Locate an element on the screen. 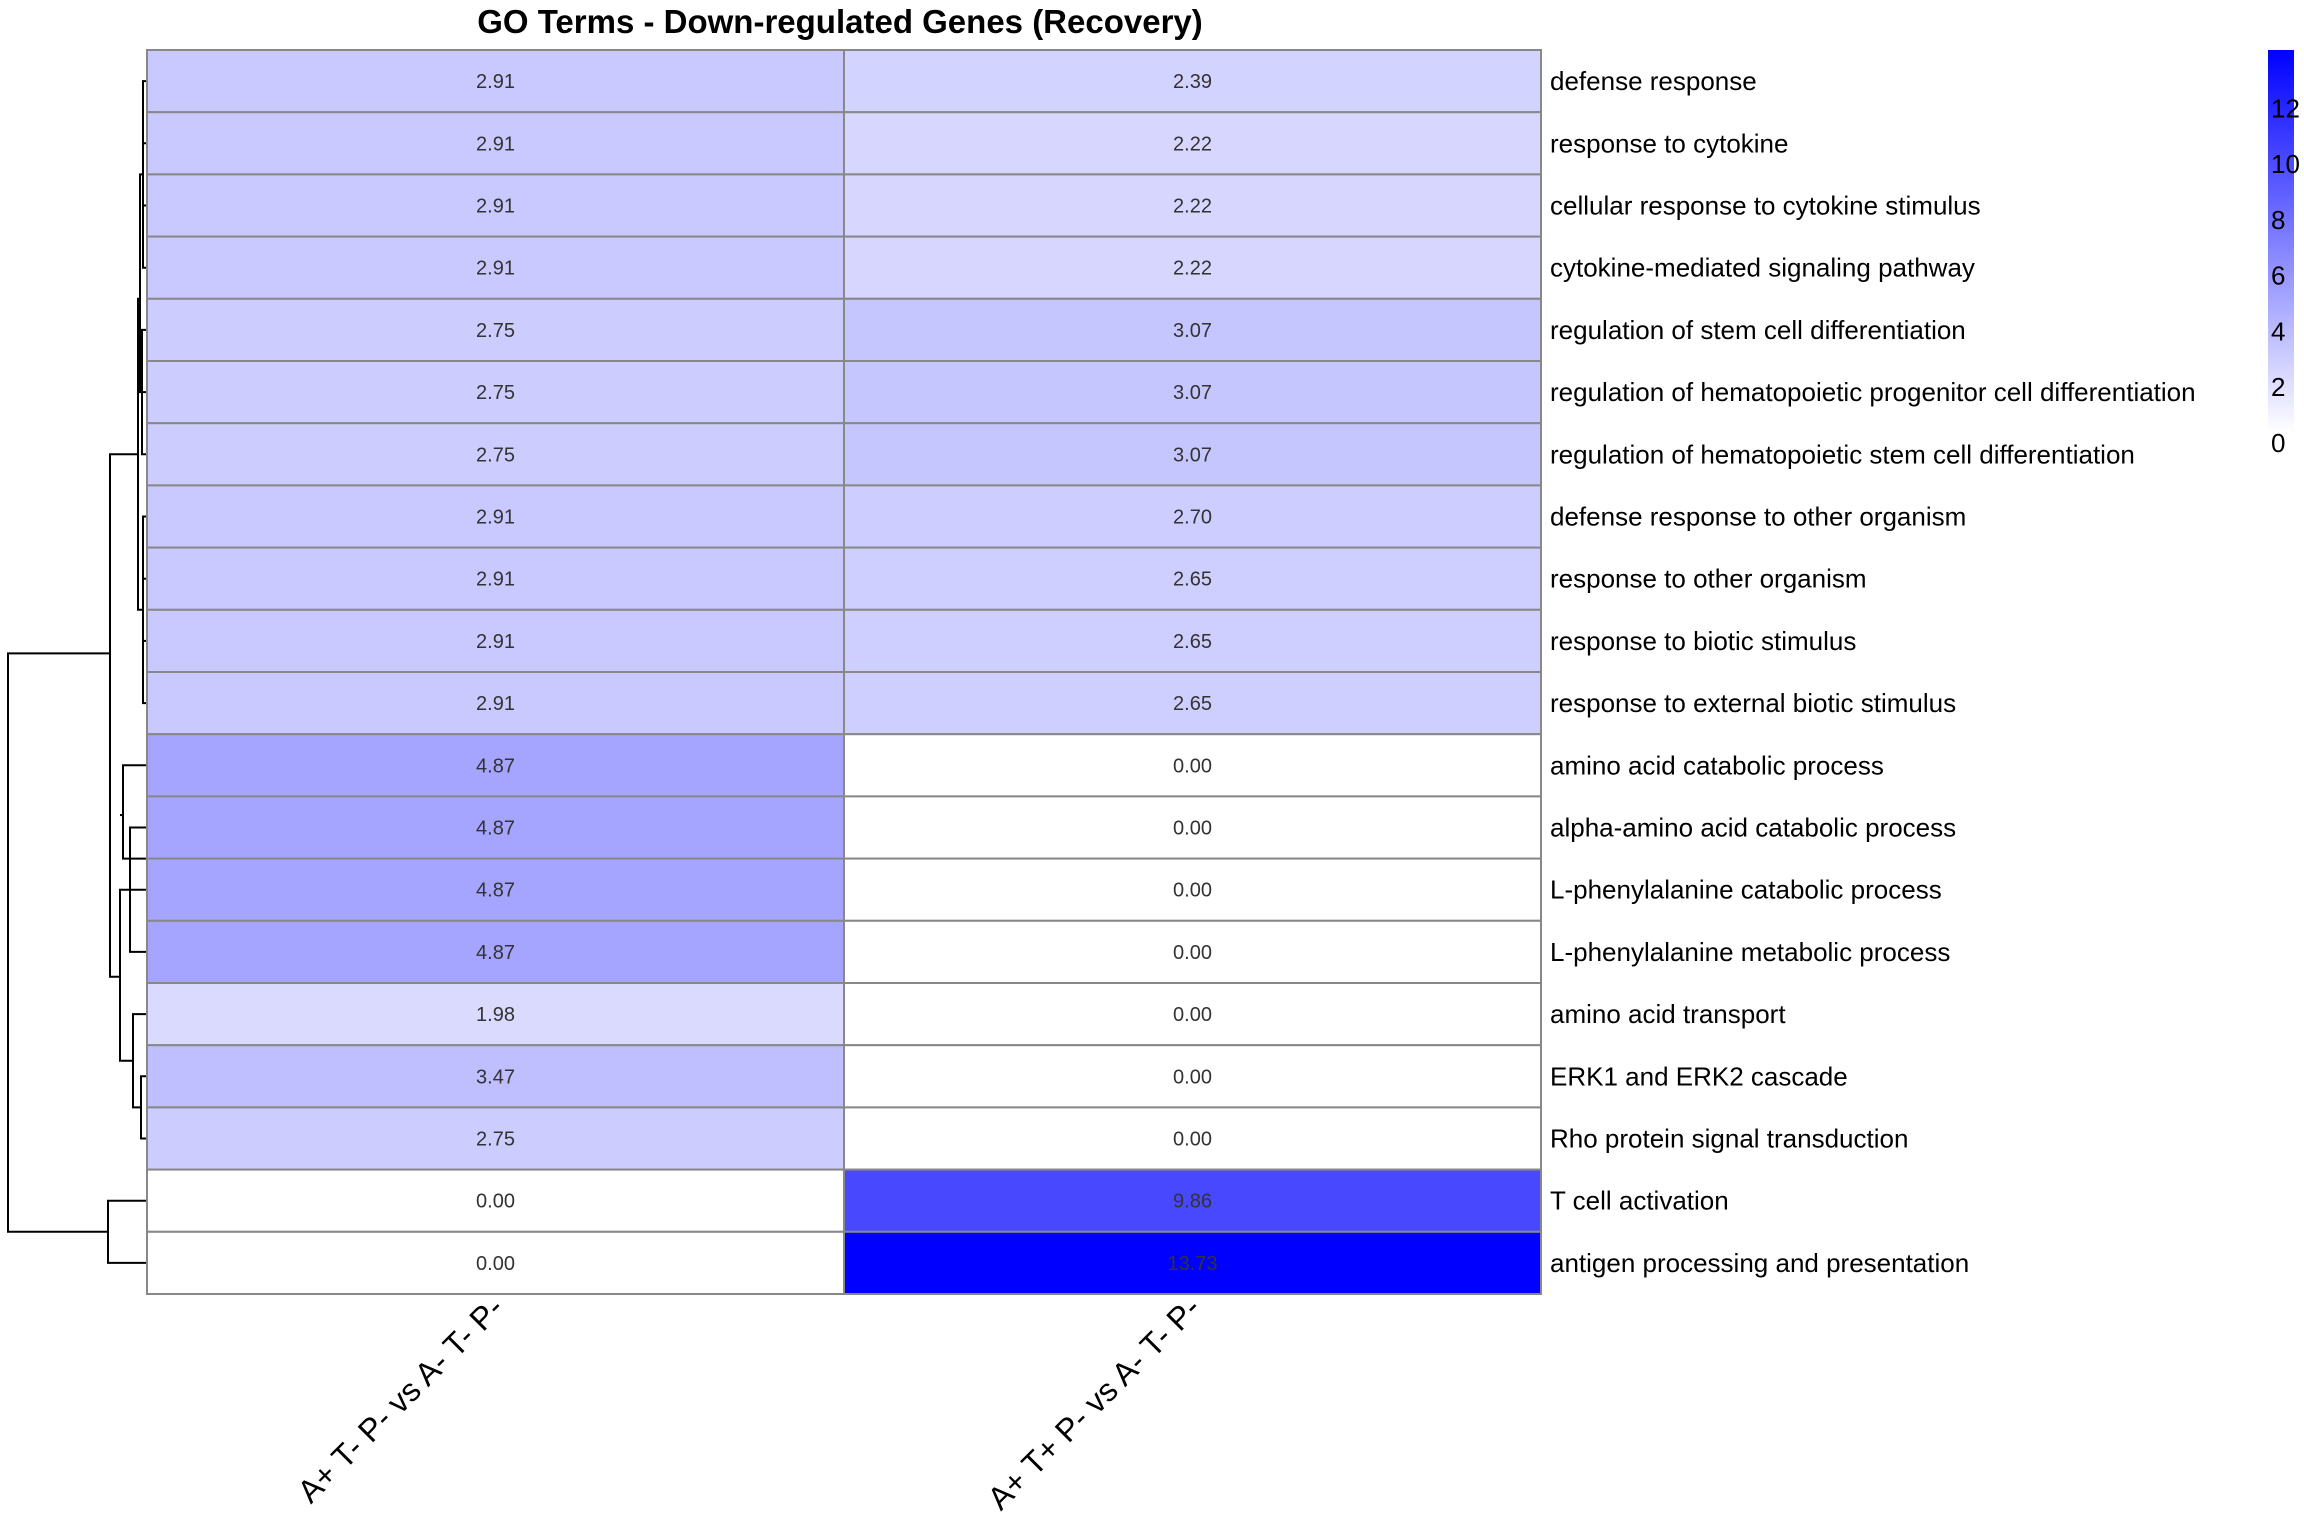 This screenshot has width=2304, height=1536. row-label: L-phenylalanine metabolic process is located at coordinates (1750, 952).